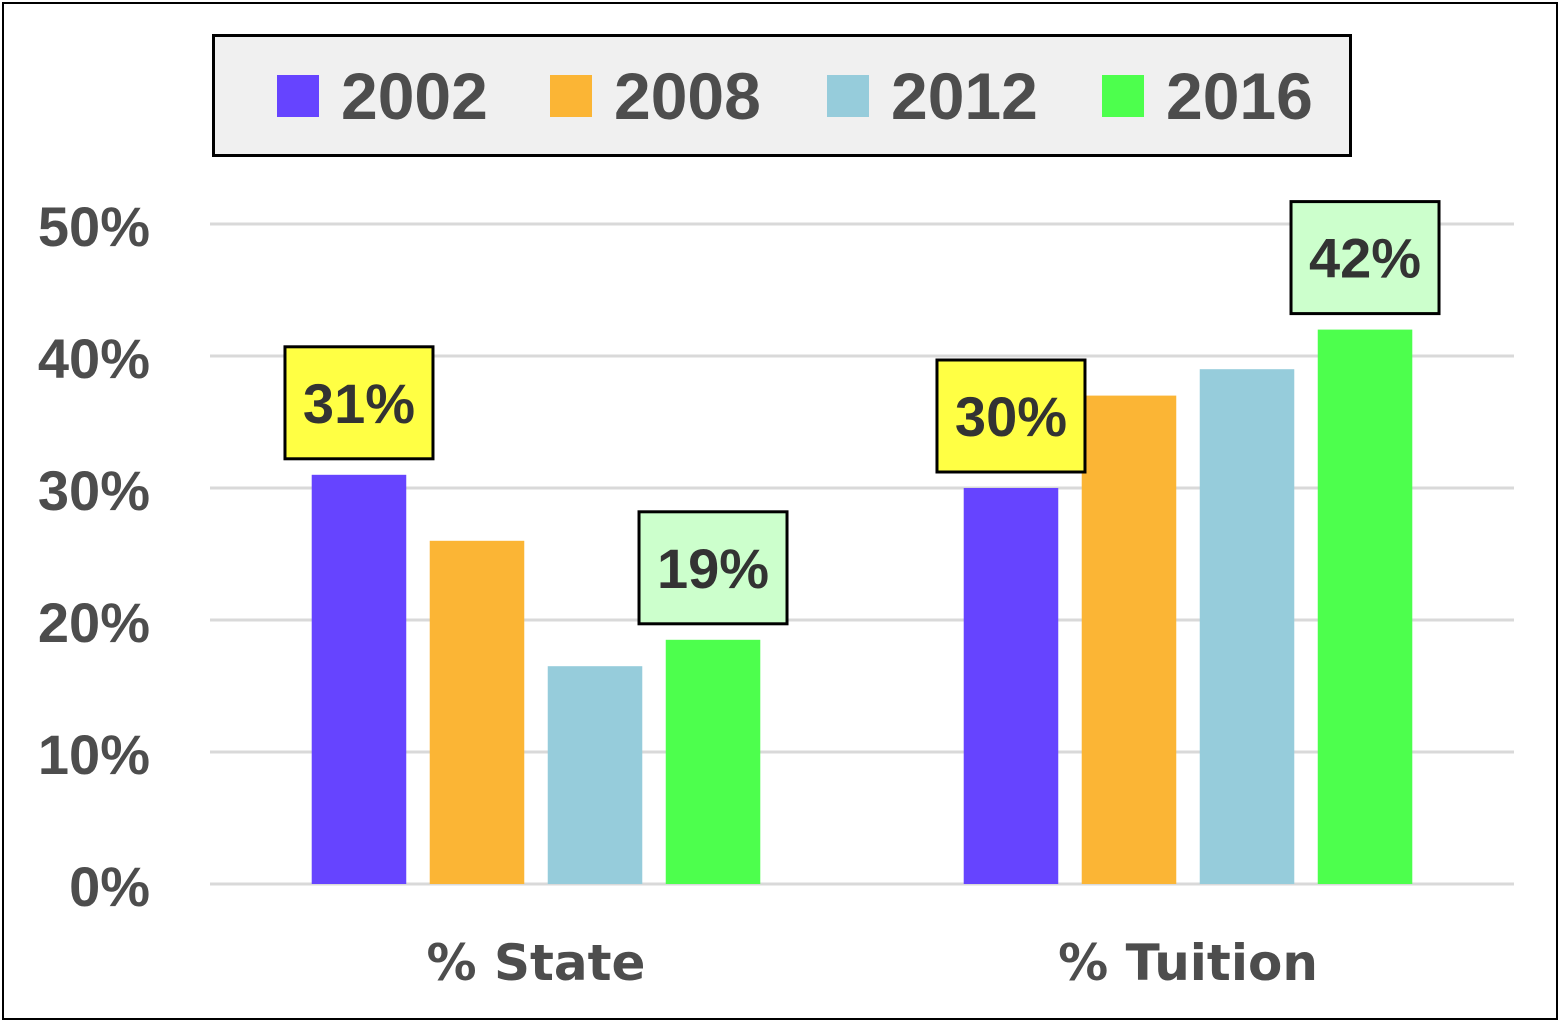  I want to click on legend: 2002 2008 2012 2016, so click(782, 95).